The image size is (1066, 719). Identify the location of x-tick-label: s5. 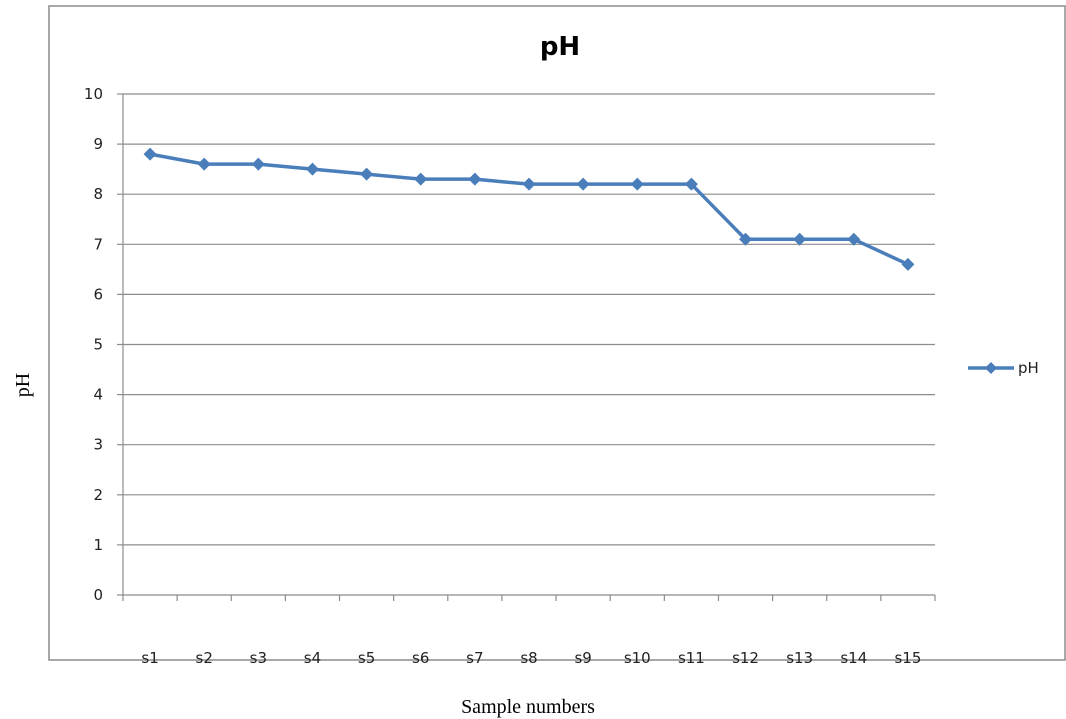
(366, 658).